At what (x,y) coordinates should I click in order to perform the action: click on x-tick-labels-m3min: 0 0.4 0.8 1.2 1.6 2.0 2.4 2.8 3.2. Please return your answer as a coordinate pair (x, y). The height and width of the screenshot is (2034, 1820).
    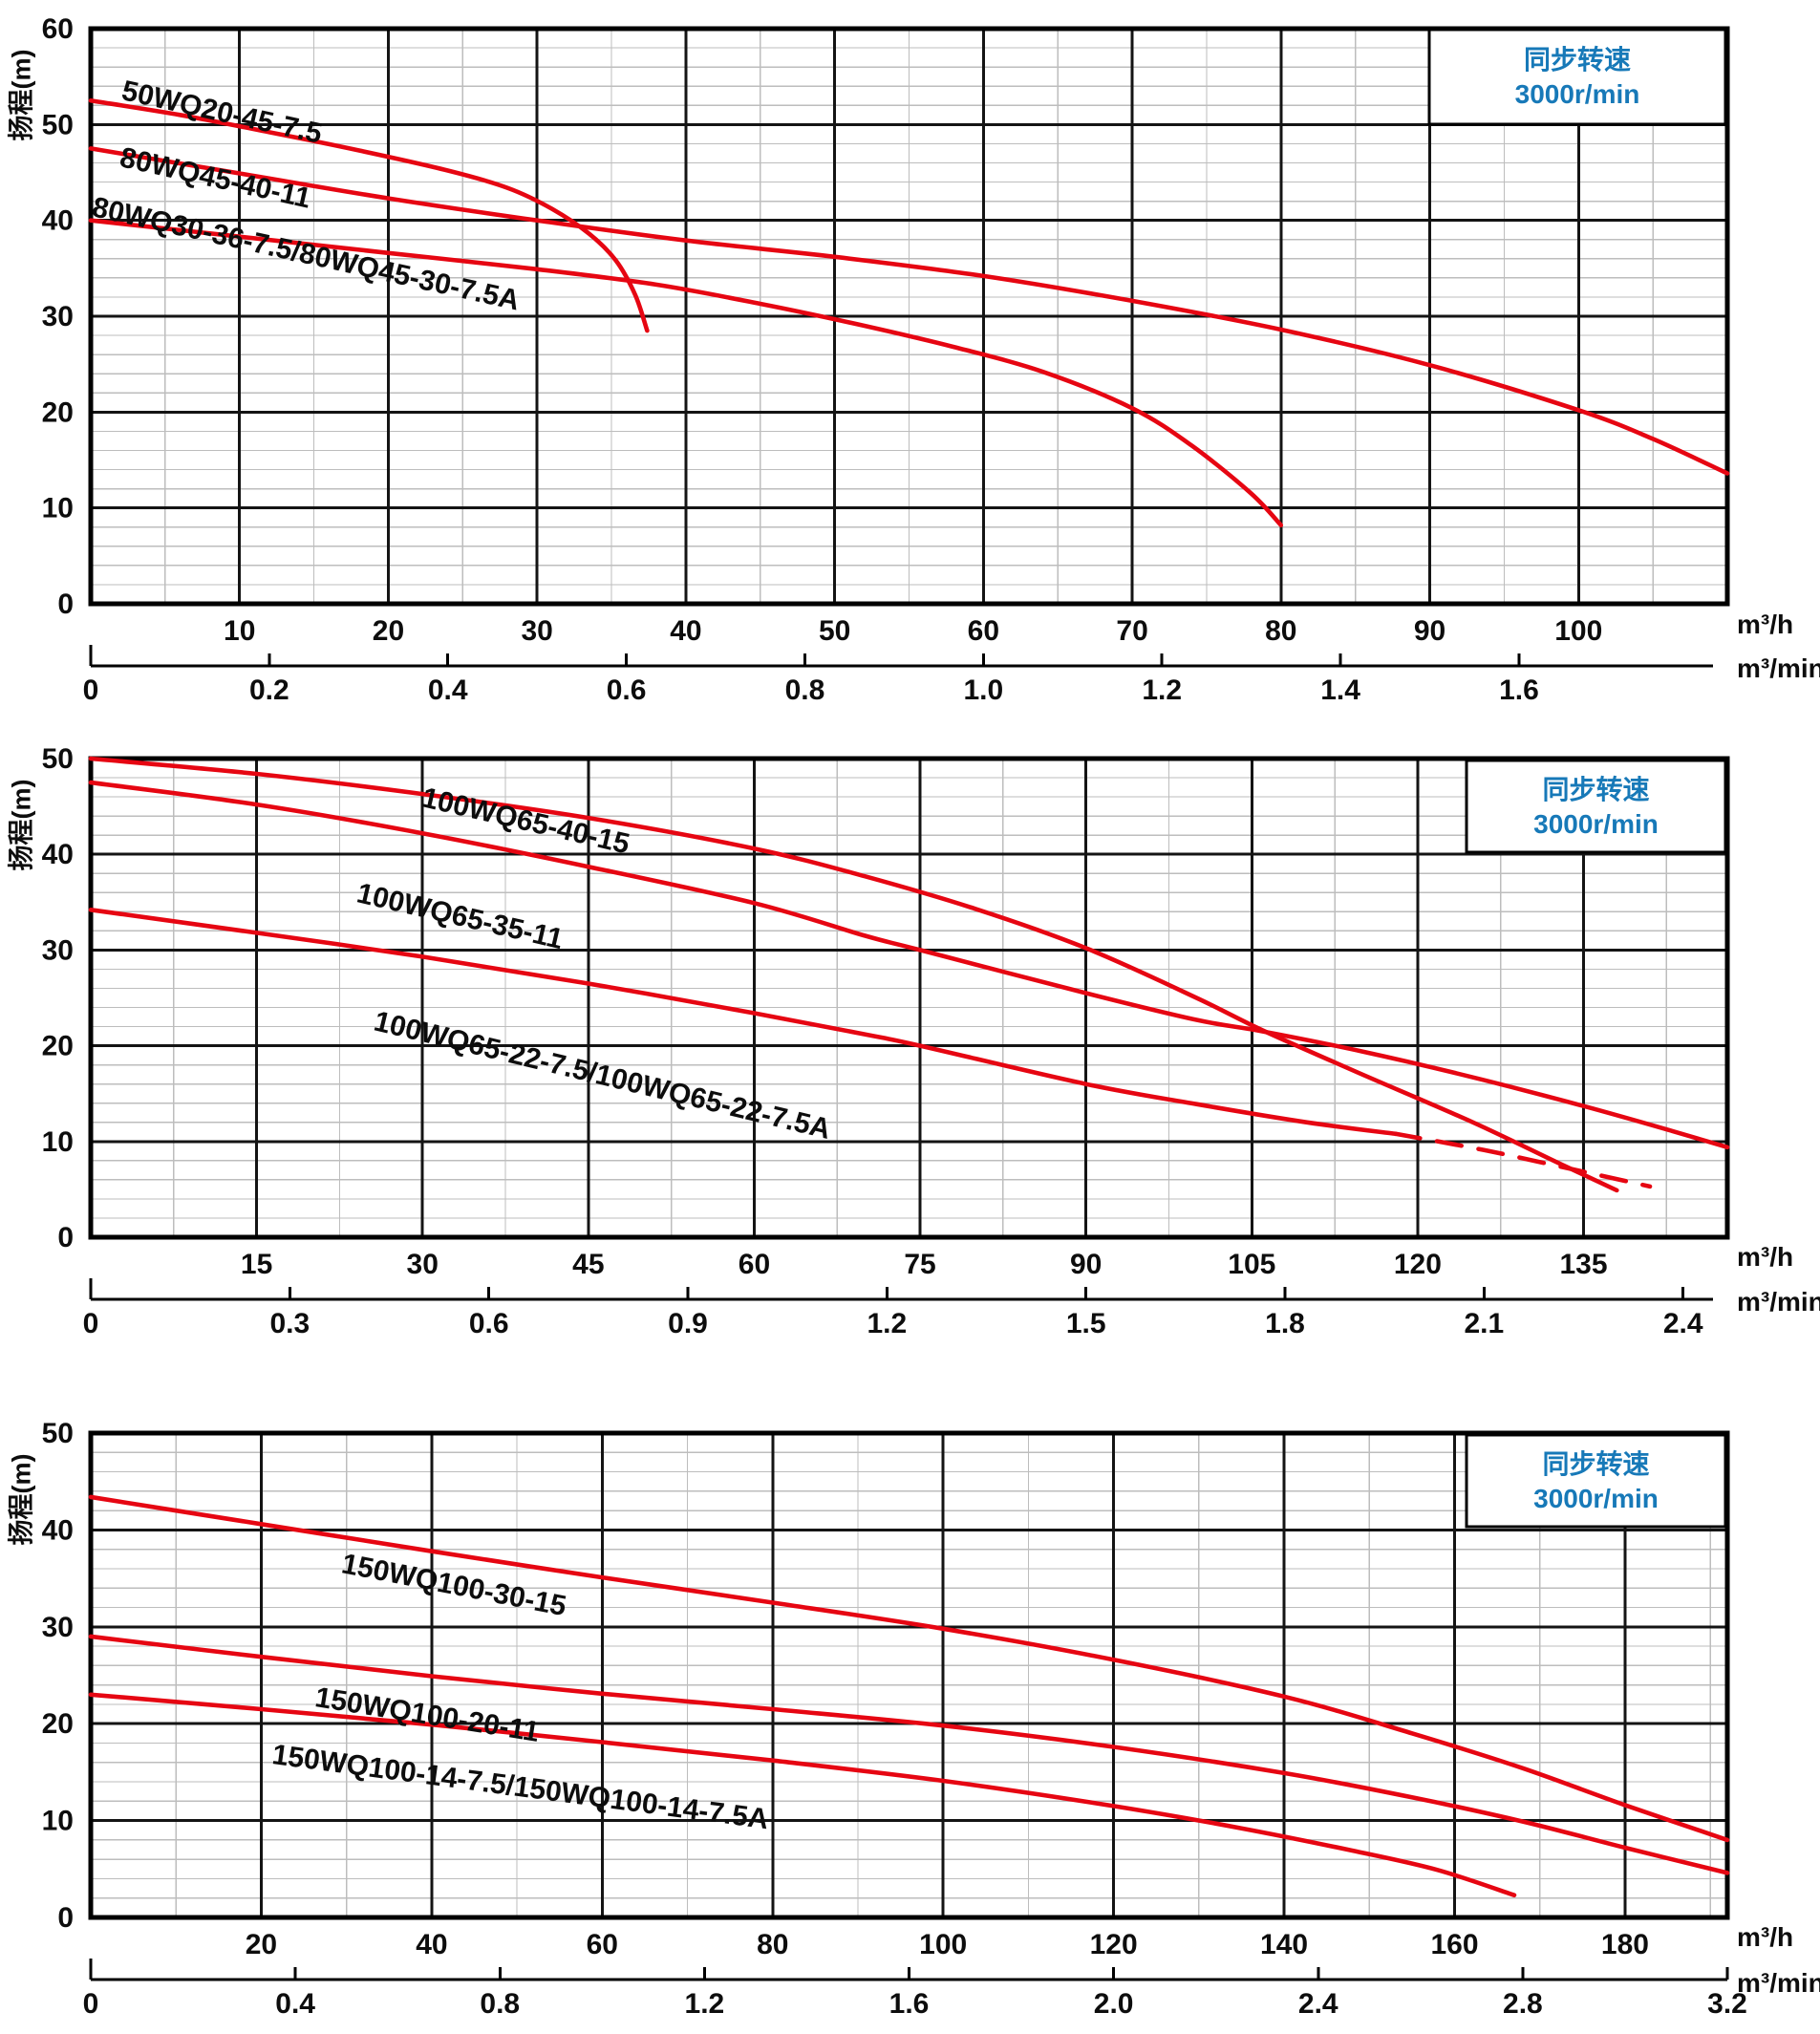
    Looking at the image, I should click on (915, 2004).